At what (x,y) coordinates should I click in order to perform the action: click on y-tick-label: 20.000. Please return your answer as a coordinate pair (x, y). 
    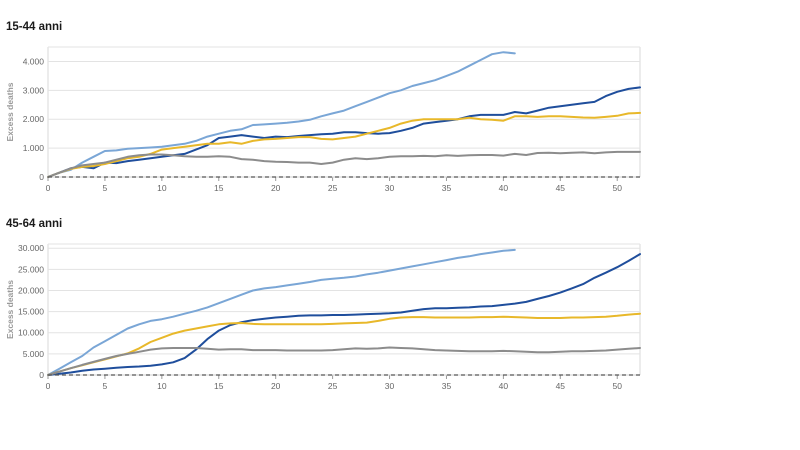
    Looking at the image, I should click on (31, 290).